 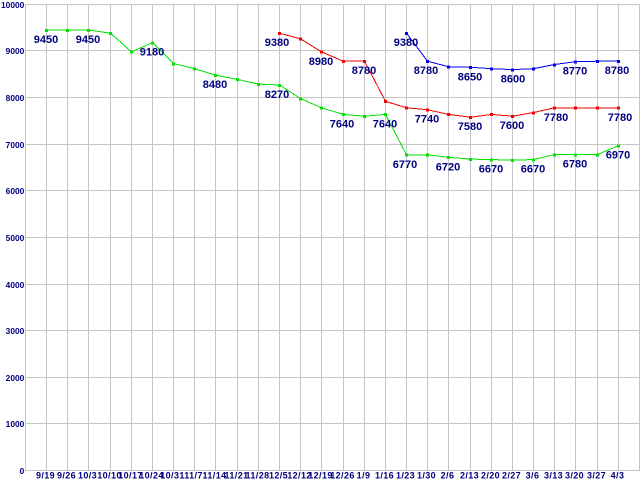 I want to click on svg-text: 1/16, so click(x=384, y=475).